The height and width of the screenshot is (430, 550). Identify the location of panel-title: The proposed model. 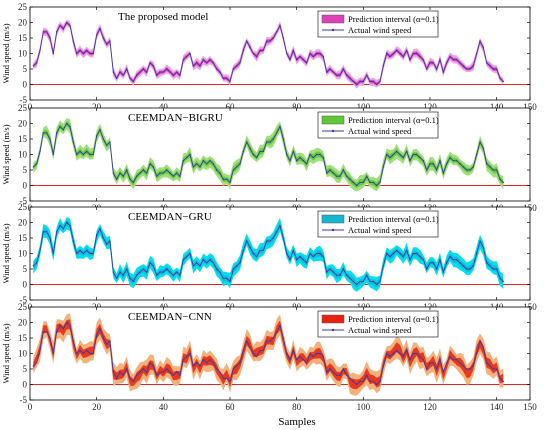
(163, 17).